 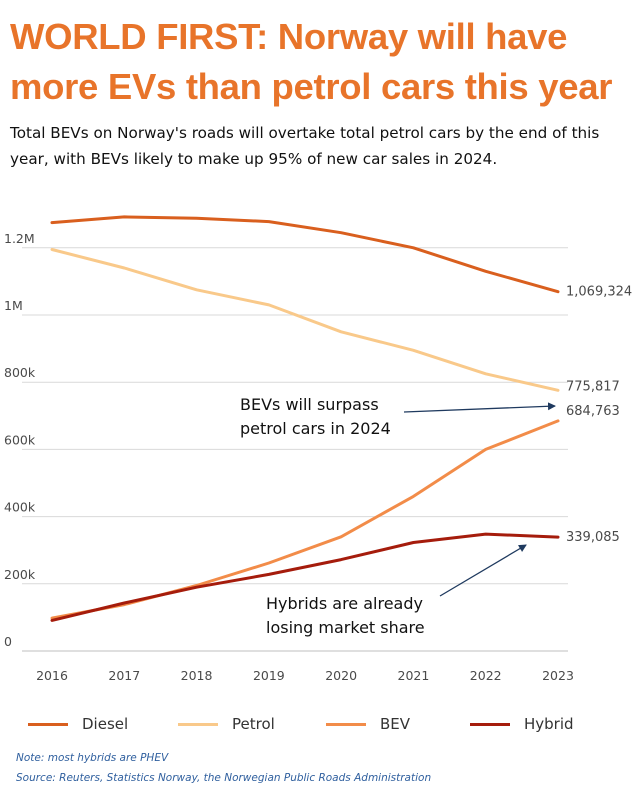 I want to click on y-tick-label: 200k, so click(x=20, y=574).